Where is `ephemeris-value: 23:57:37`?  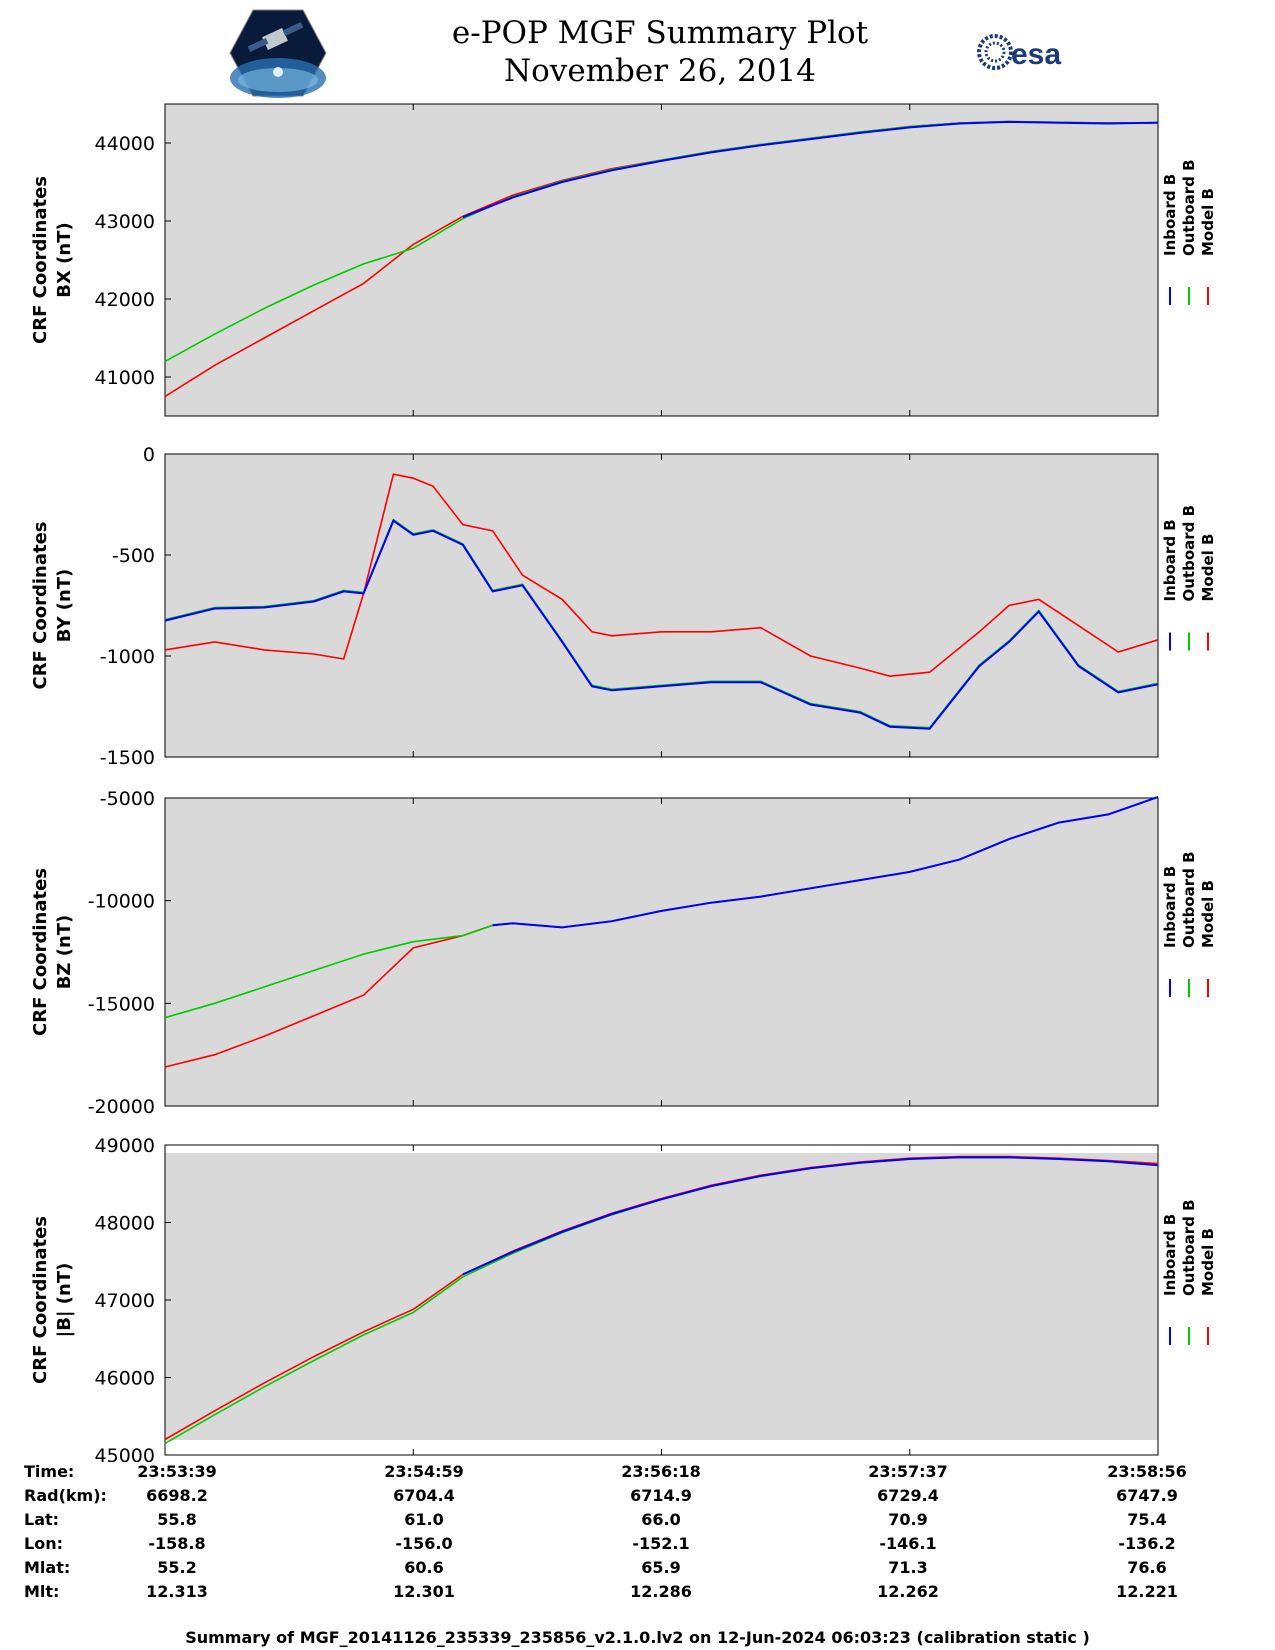 ephemeris-value: 23:57:37 is located at coordinates (908, 1471).